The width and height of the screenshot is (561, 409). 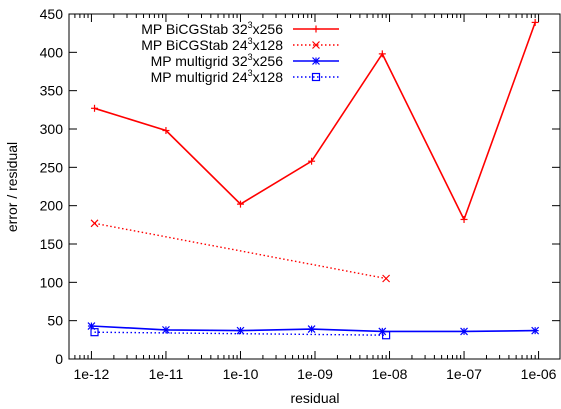 I want to click on legend-label: MP multigrid 243x128, so click(x=217, y=76).